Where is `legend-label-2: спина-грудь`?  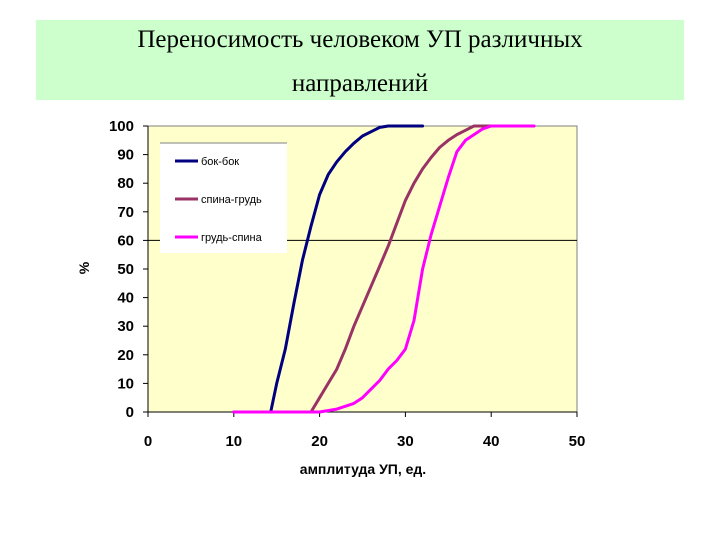
legend-label-2: спина-грудь is located at coordinates (231, 200).